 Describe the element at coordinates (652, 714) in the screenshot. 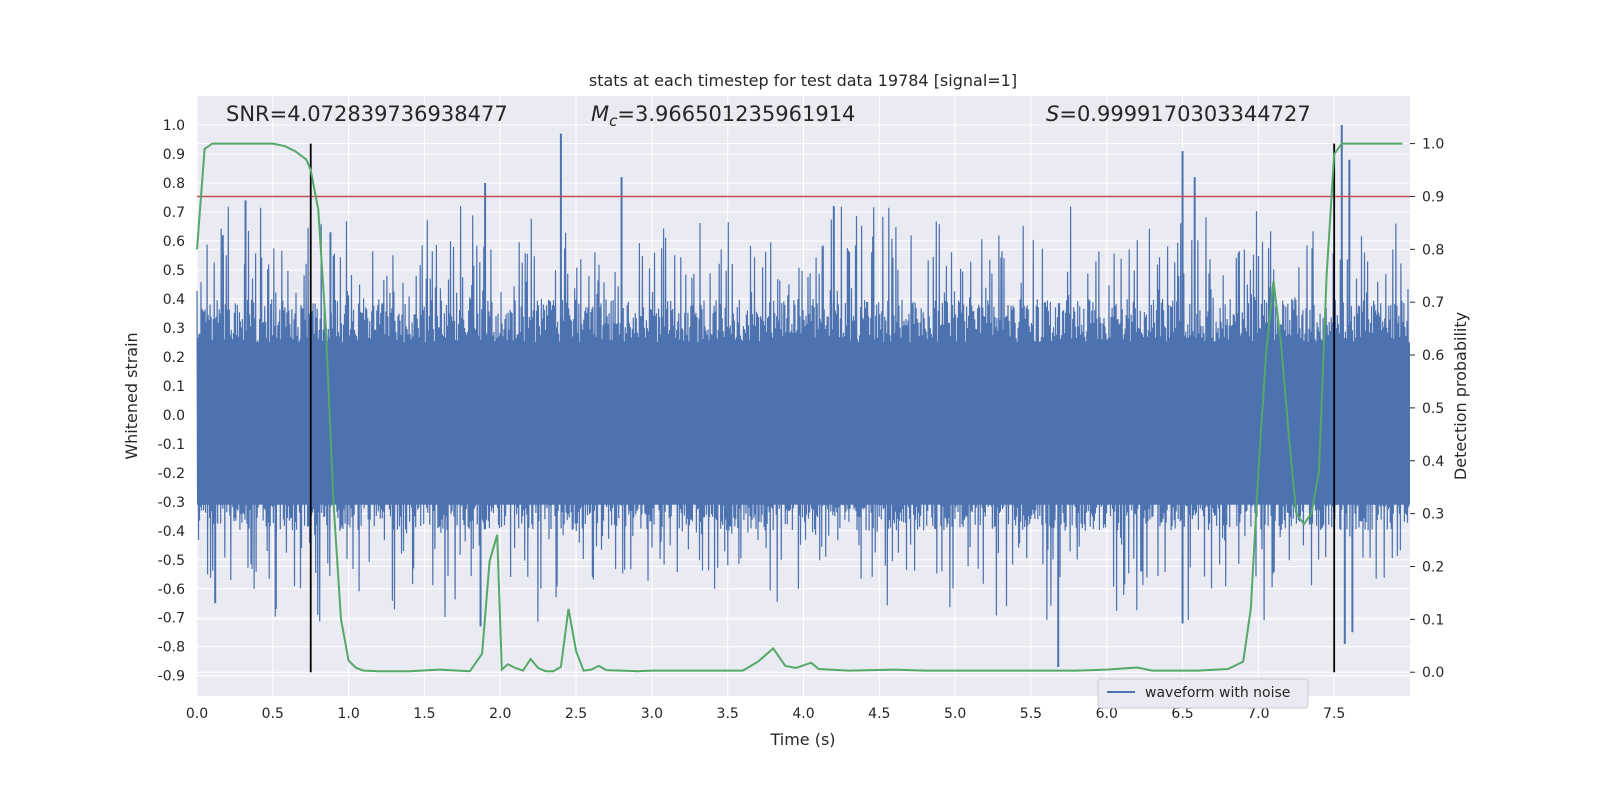

I see `x-tick-label: 3.0` at that location.